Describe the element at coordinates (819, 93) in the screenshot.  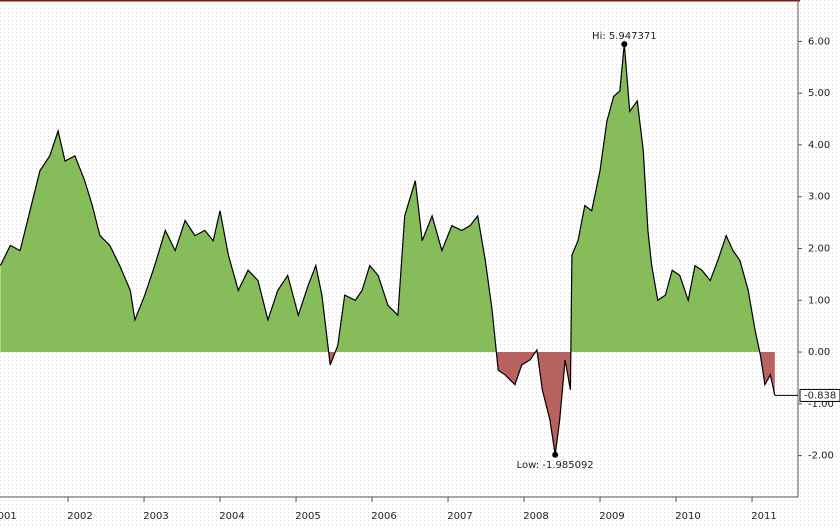
I see `y-tick-label: 5.00` at that location.